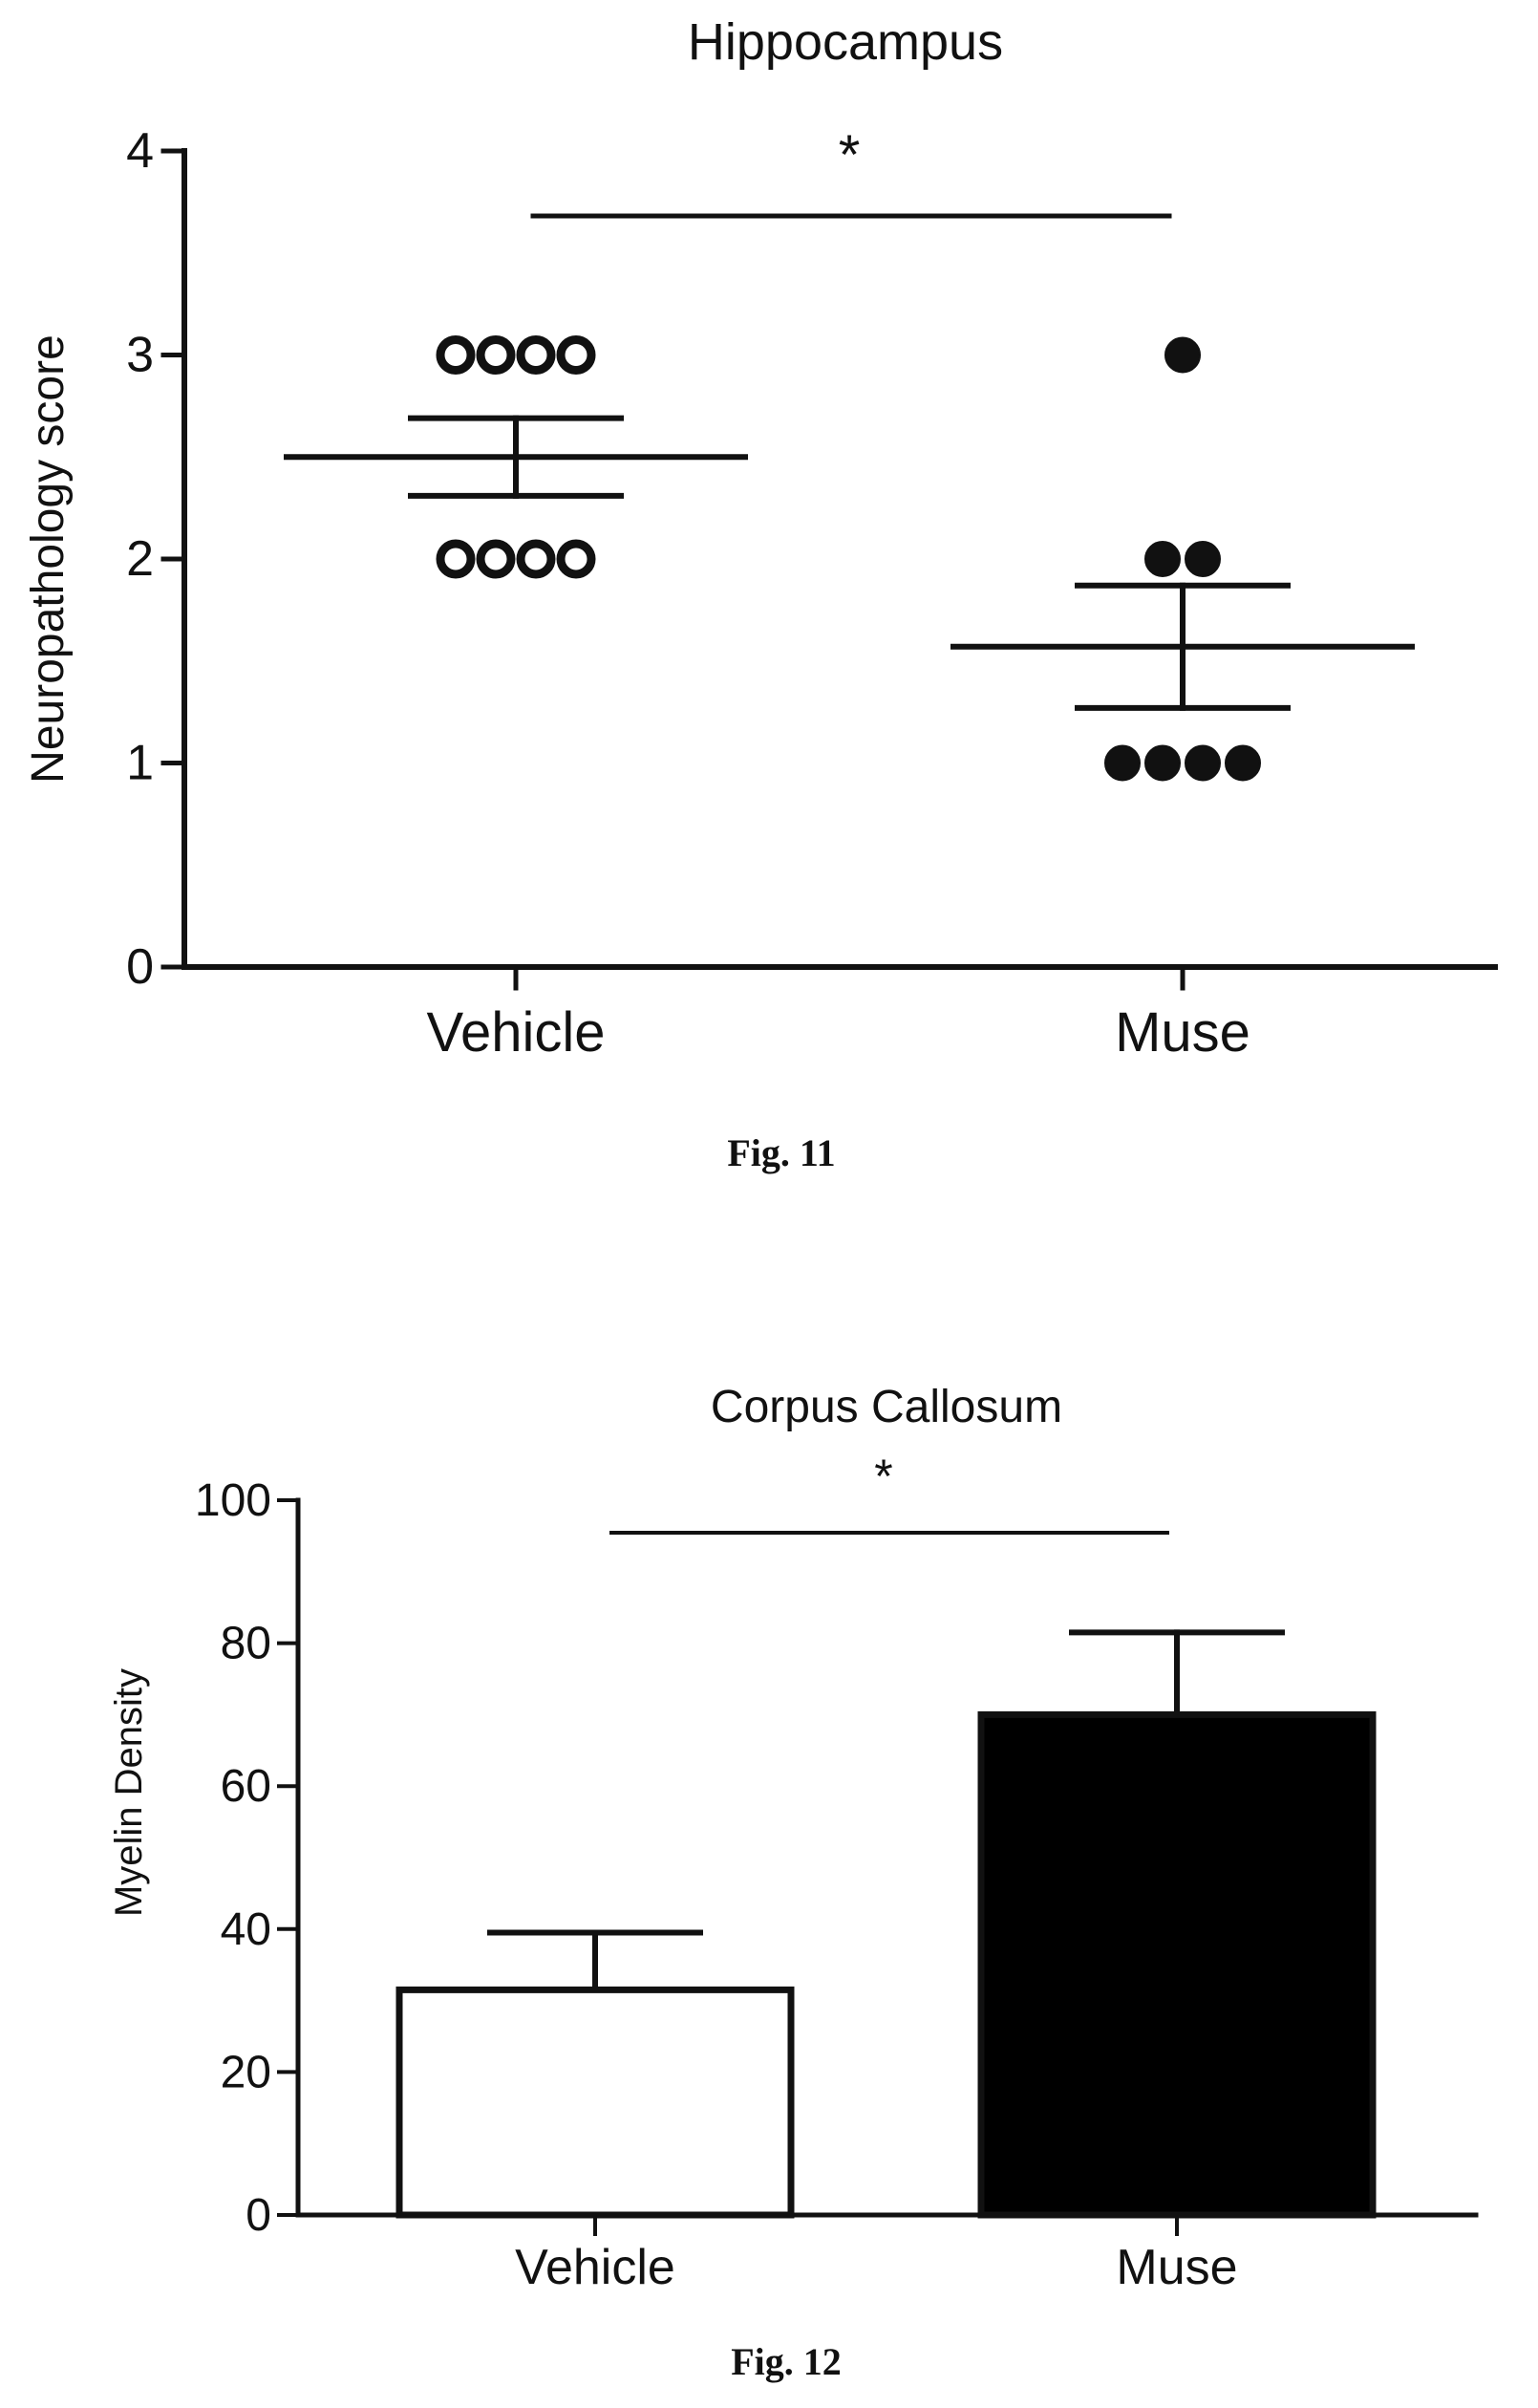 The image size is (1538, 2408). Describe the element at coordinates (877, 2254) in the screenshot. I see `chart2-categories: Vehicle Muse` at that location.